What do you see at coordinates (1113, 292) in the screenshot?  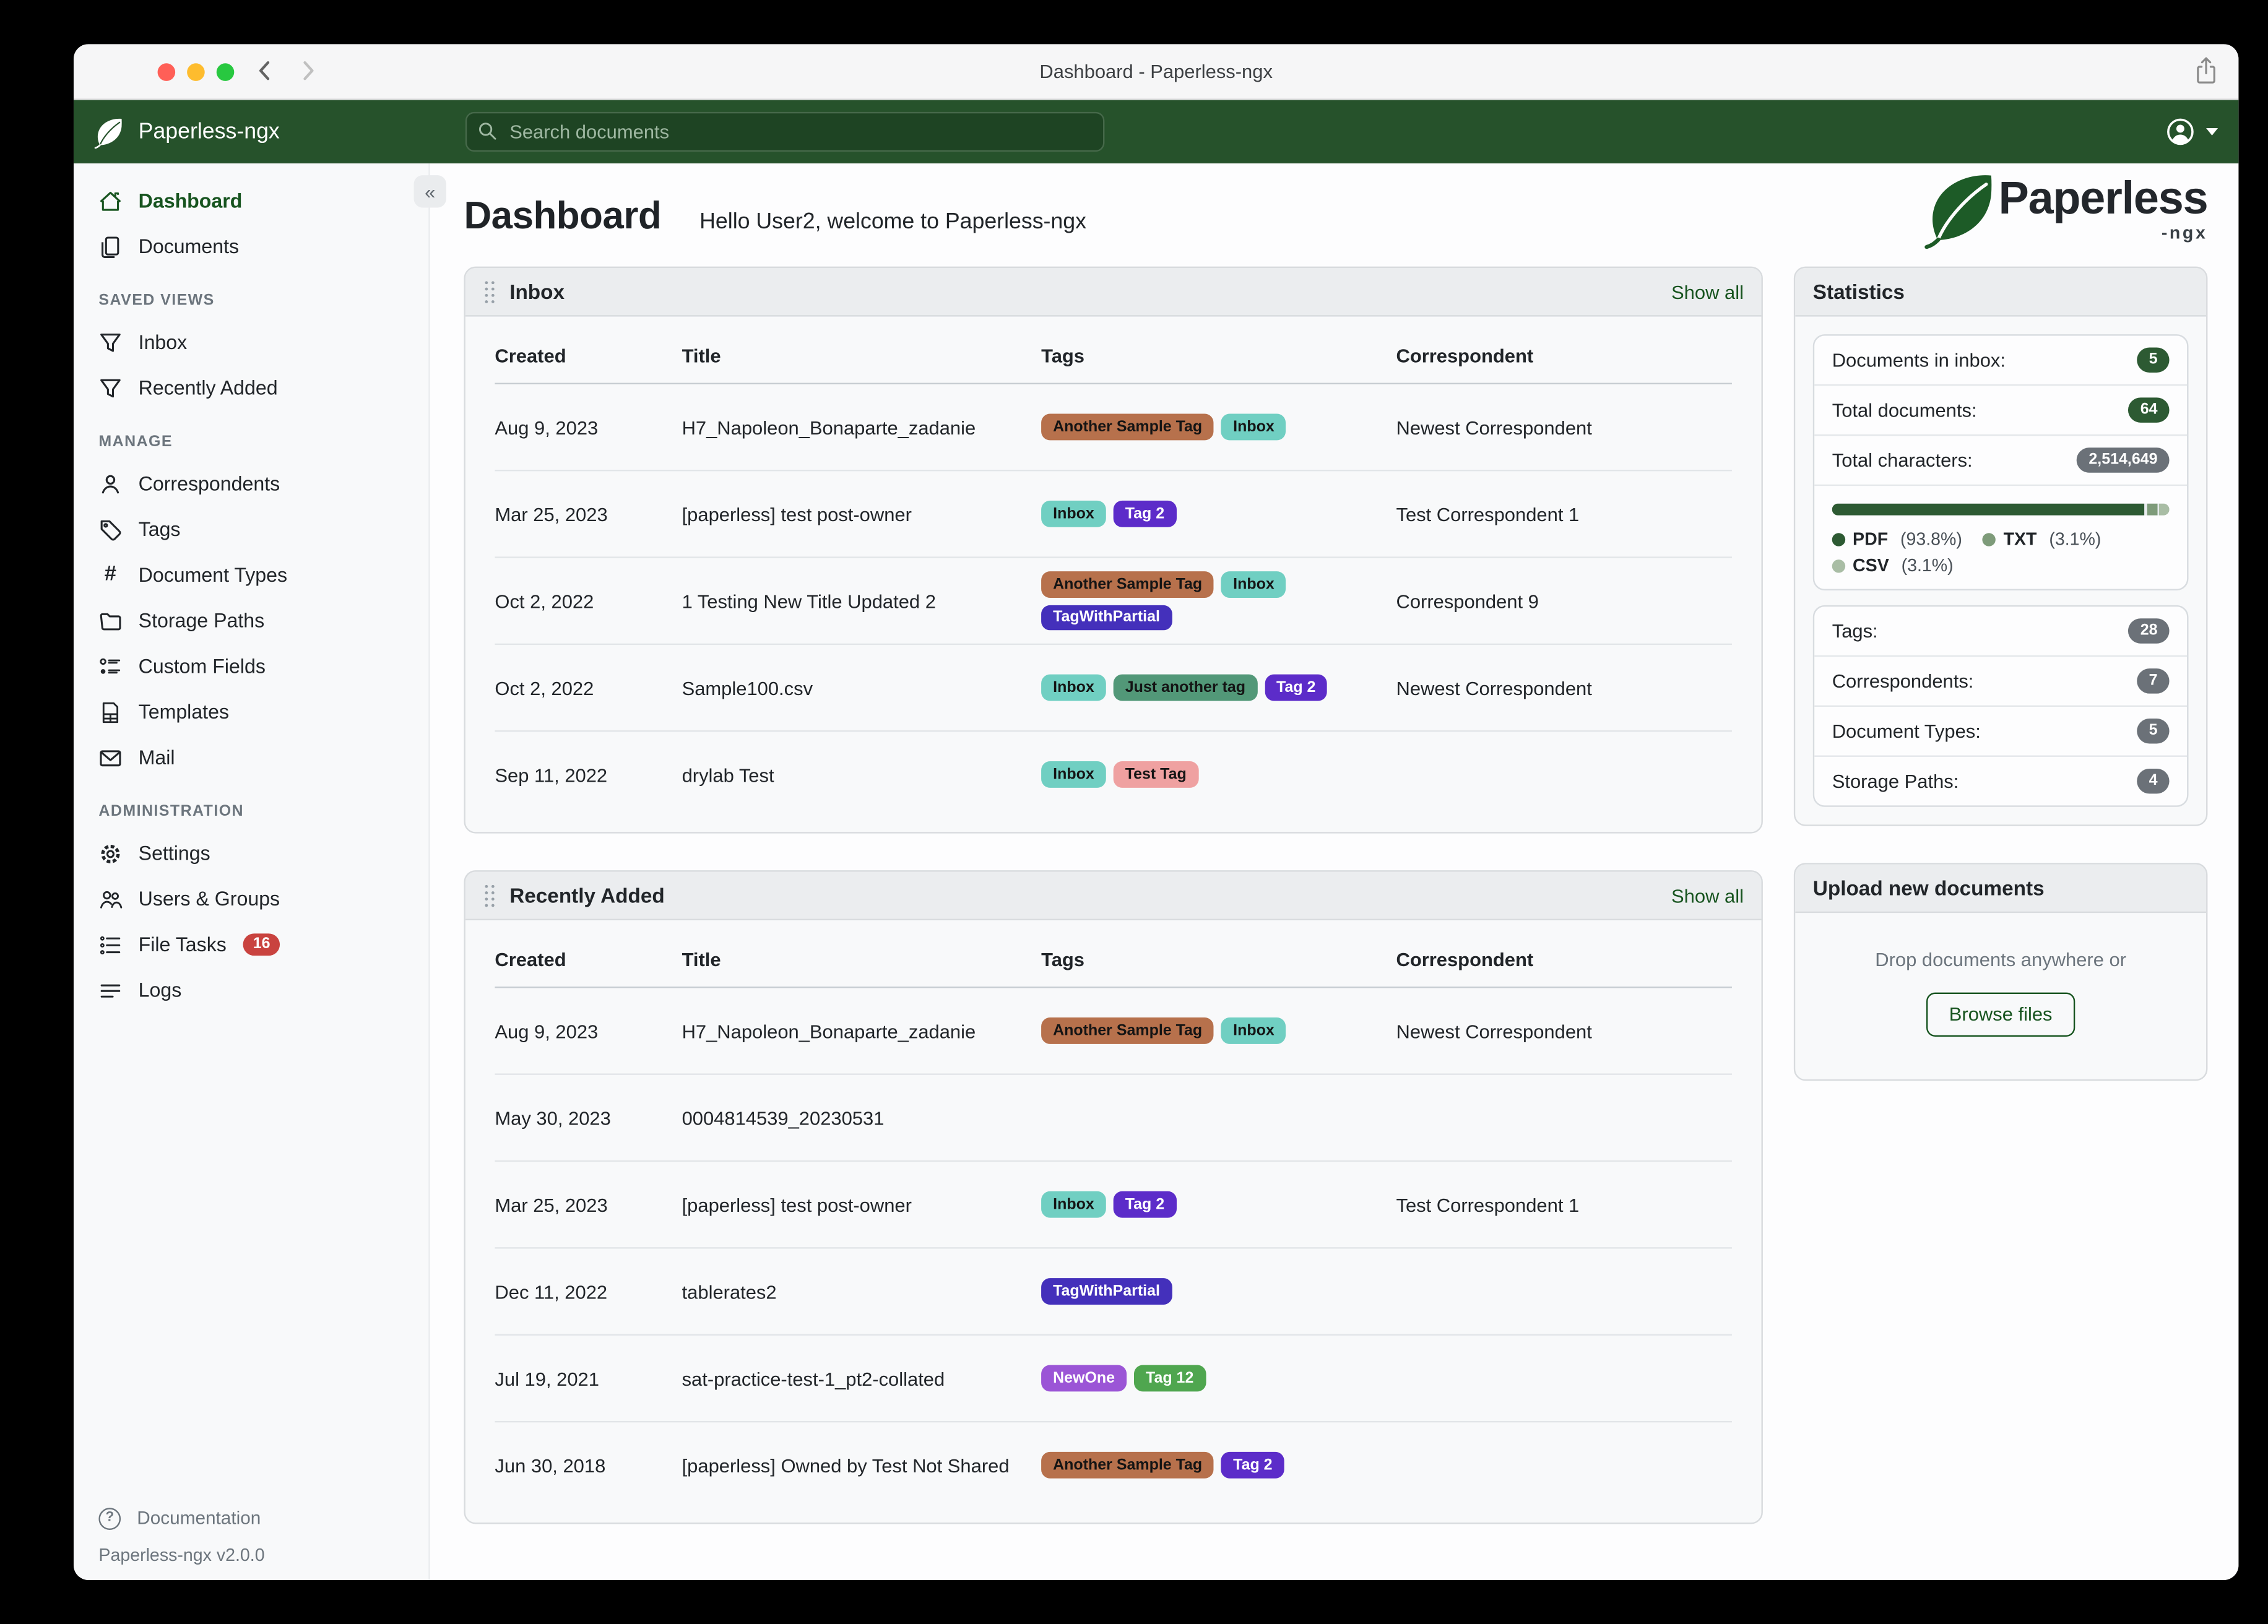 I see `widget-header: Inbox Show all` at bounding box center [1113, 292].